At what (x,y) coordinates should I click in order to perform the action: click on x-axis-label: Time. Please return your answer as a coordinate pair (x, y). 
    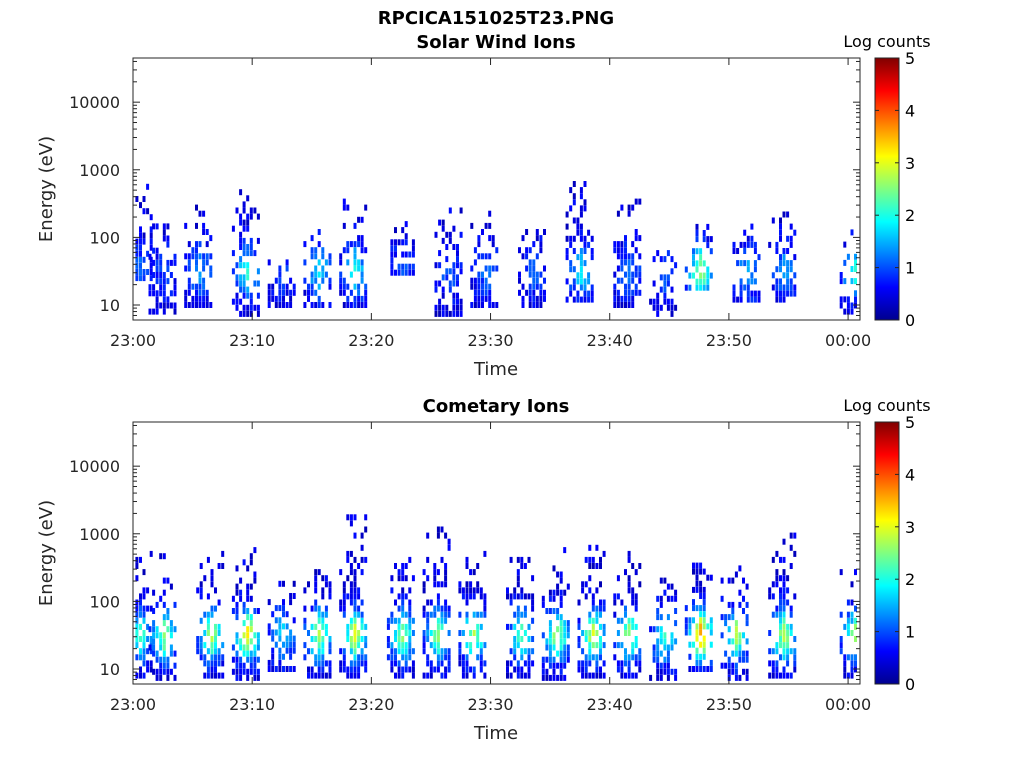
    Looking at the image, I should click on (495, 733).